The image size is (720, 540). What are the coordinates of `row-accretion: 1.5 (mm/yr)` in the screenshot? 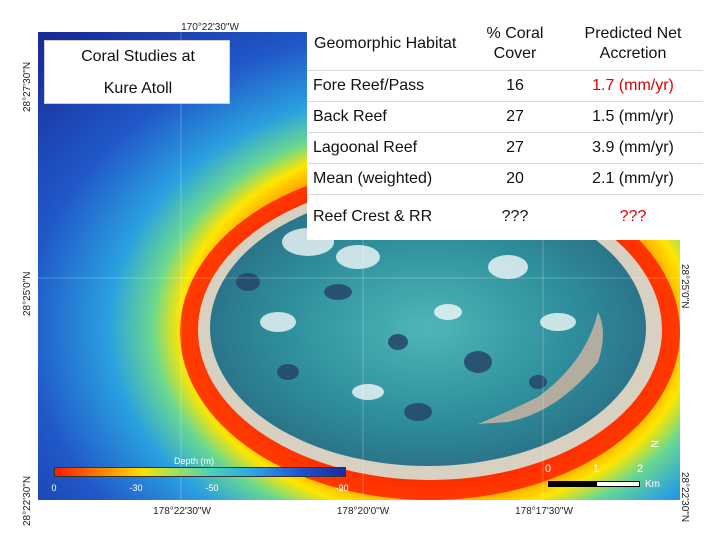 It's located at (633, 116).